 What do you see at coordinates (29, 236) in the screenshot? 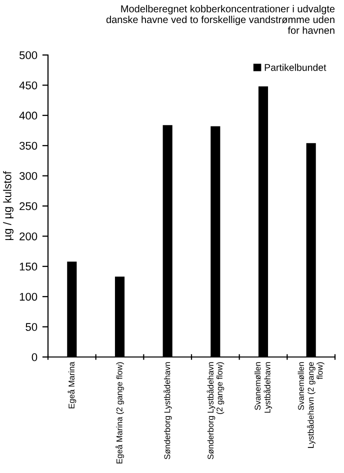
I see `y-tick-label: 200` at bounding box center [29, 236].